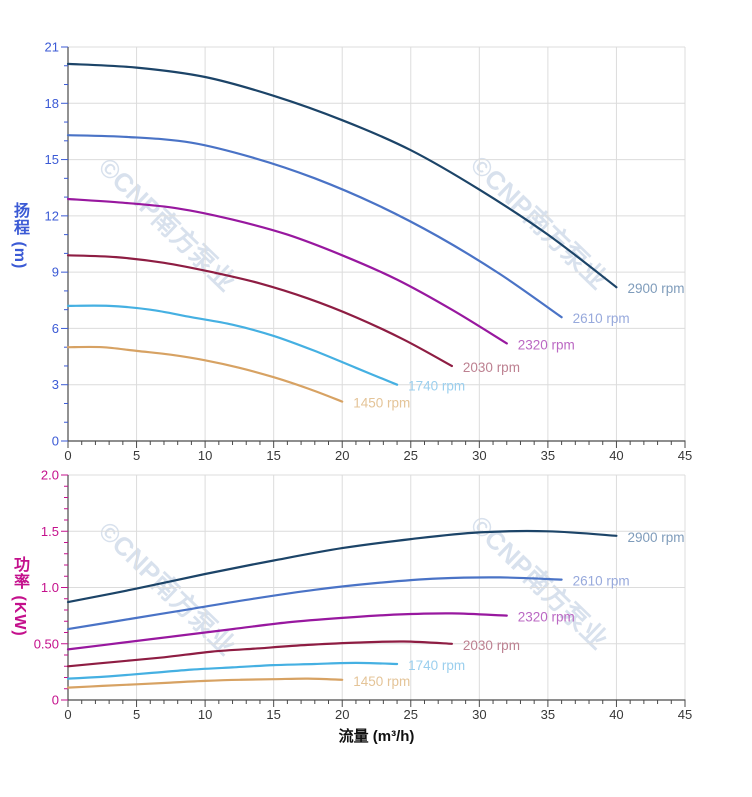 The height and width of the screenshot is (797, 752). What do you see at coordinates (19, 236) in the screenshot?
I see `head-axis-title: 扬程 (m)` at bounding box center [19, 236].